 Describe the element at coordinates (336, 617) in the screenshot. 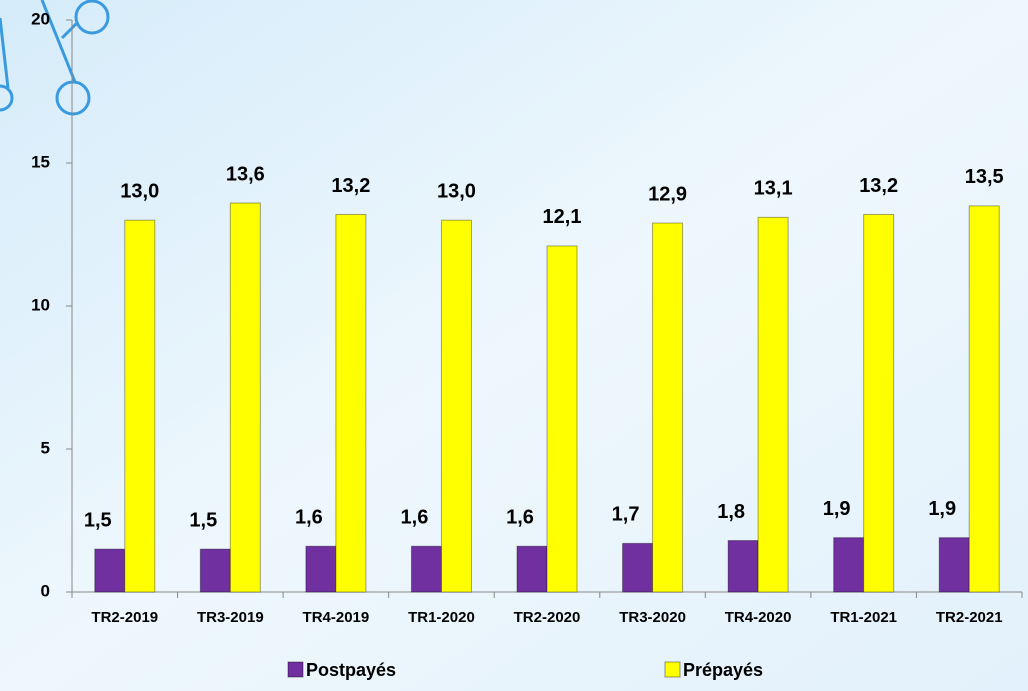

I see `x-tick-label: TR4-2019` at that location.